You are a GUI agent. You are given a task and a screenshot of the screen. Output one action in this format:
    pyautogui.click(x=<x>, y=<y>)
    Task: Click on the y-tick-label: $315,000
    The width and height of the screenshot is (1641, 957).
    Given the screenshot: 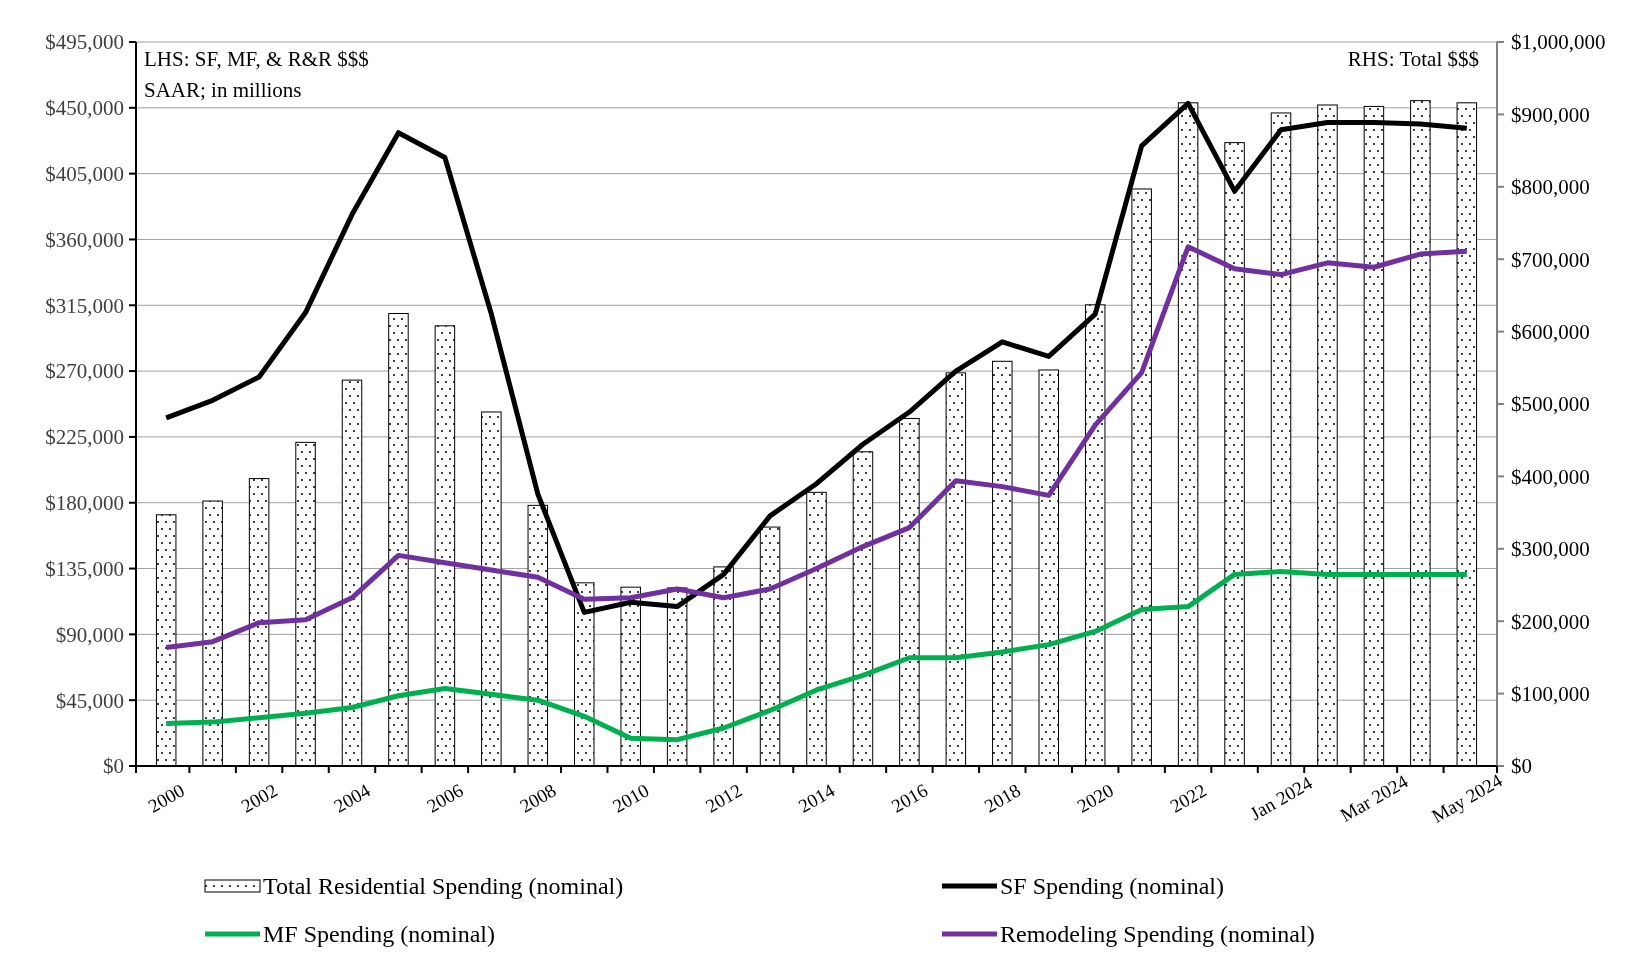 What is the action you would take?
    pyautogui.click(x=84, y=305)
    